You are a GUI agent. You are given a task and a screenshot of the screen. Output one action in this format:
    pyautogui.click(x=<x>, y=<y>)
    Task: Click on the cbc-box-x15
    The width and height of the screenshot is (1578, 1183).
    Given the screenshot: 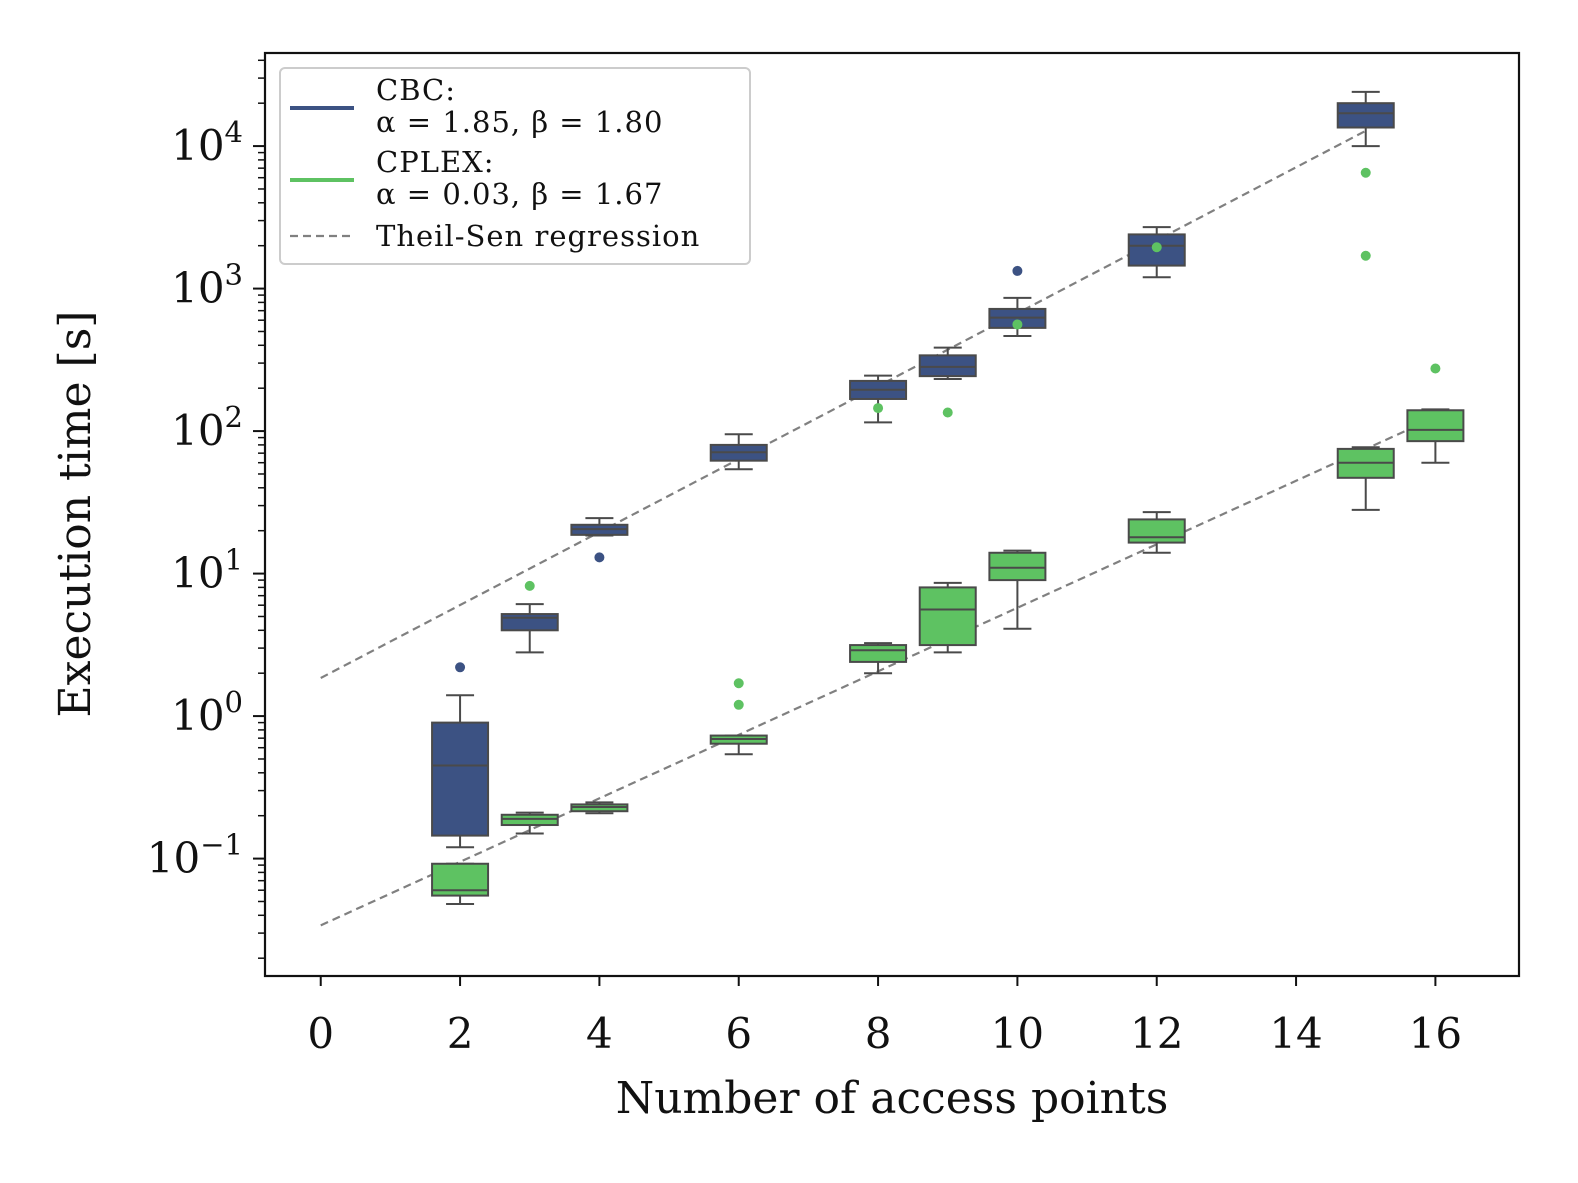 What is the action you would take?
    pyautogui.click(x=1365, y=119)
    